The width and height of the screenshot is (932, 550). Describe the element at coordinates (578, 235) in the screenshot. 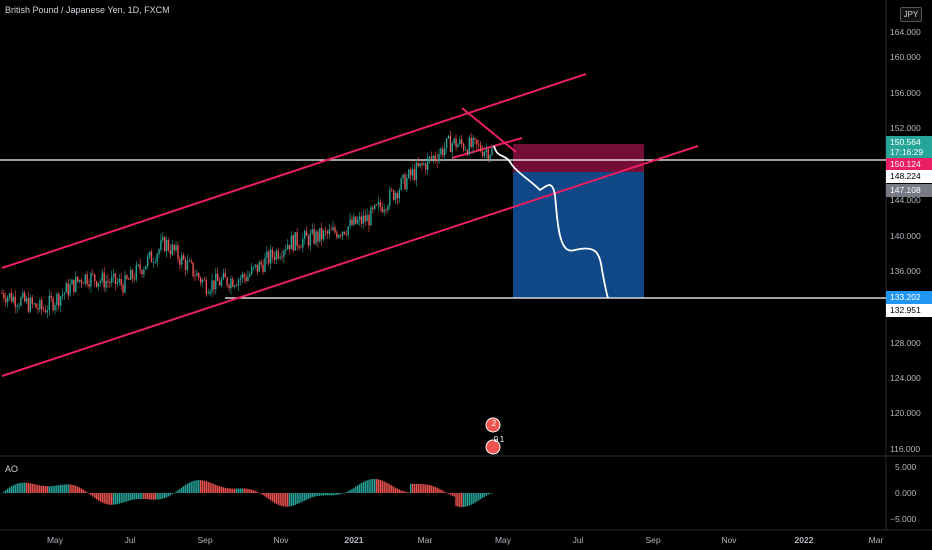

I see `target-zone` at that location.